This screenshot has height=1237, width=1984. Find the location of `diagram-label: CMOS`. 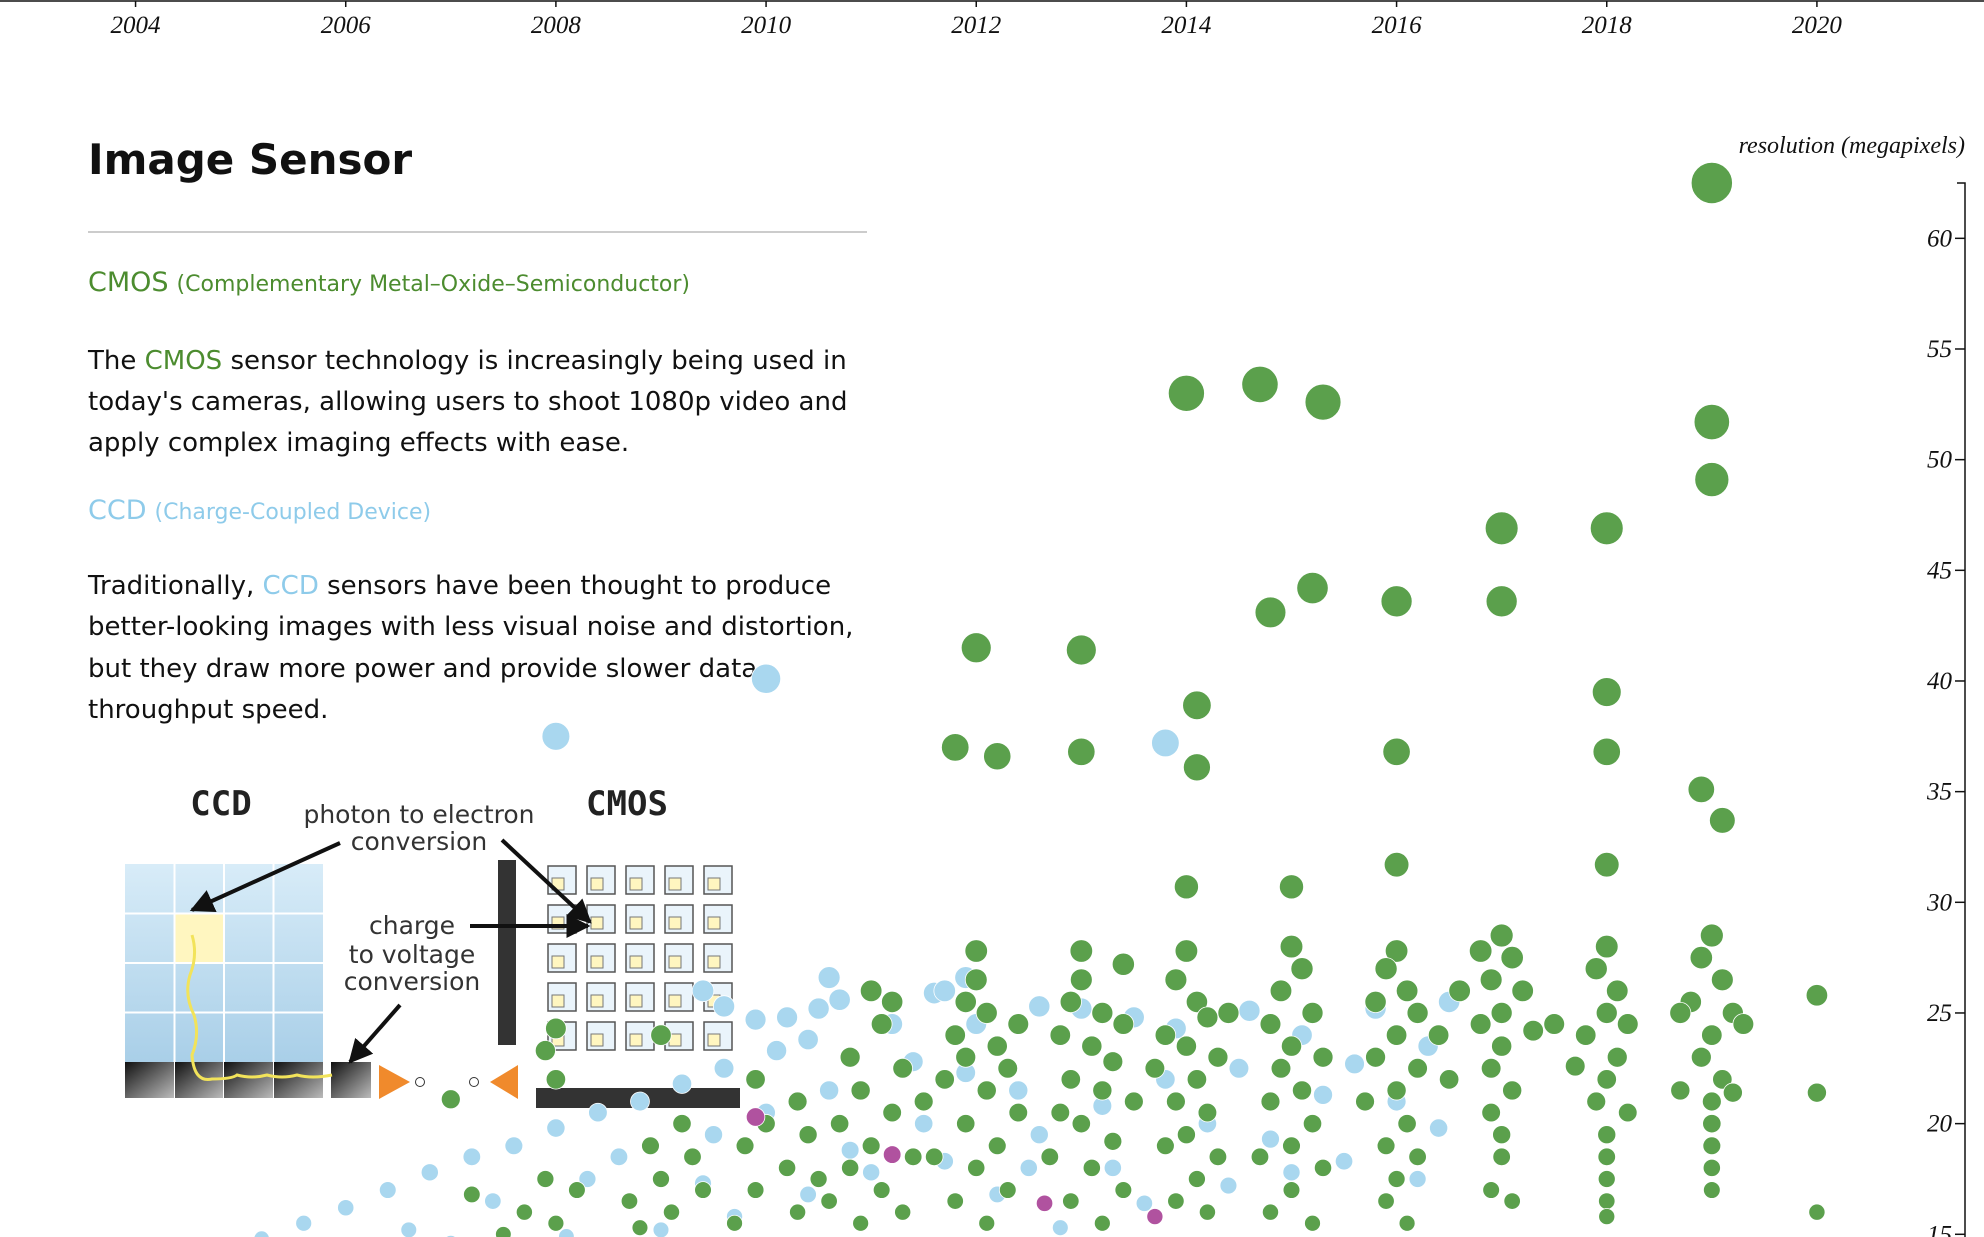

diagram-label: CMOS is located at coordinates (627, 804).